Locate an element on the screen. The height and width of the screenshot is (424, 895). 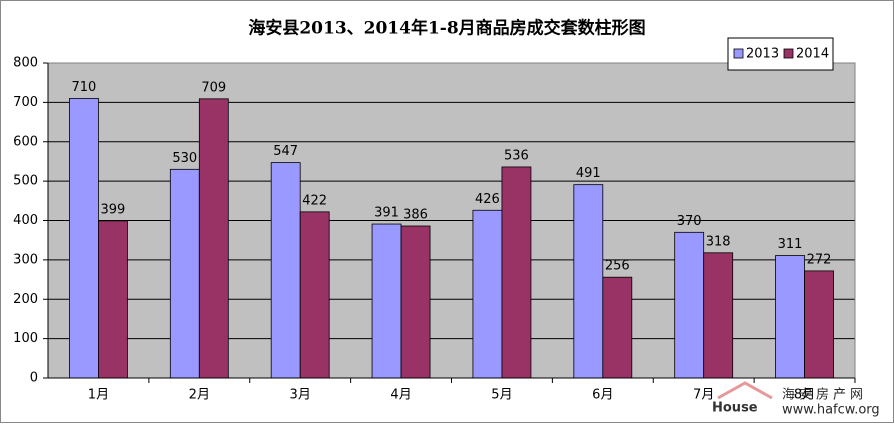
watermark-brand: House is located at coordinates (735, 408).